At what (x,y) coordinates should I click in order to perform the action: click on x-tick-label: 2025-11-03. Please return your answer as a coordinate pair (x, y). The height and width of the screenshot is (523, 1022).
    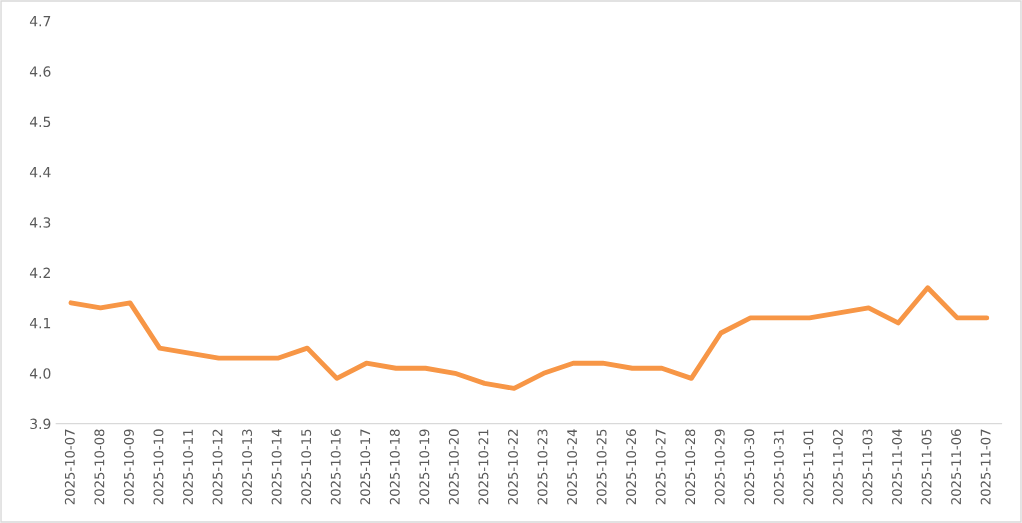
    Looking at the image, I should click on (867, 467).